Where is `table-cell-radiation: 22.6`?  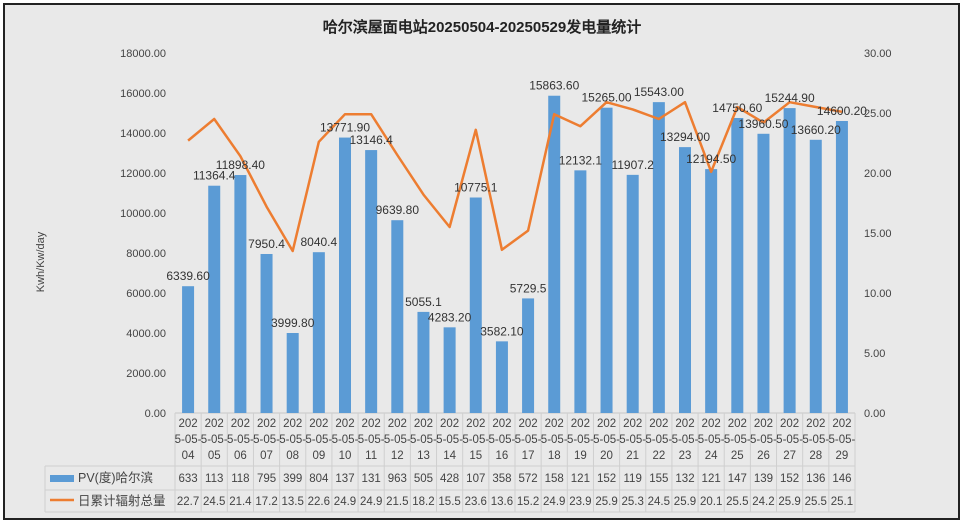 table-cell-radiation: 22.6 is located at coordinates (319, 502).